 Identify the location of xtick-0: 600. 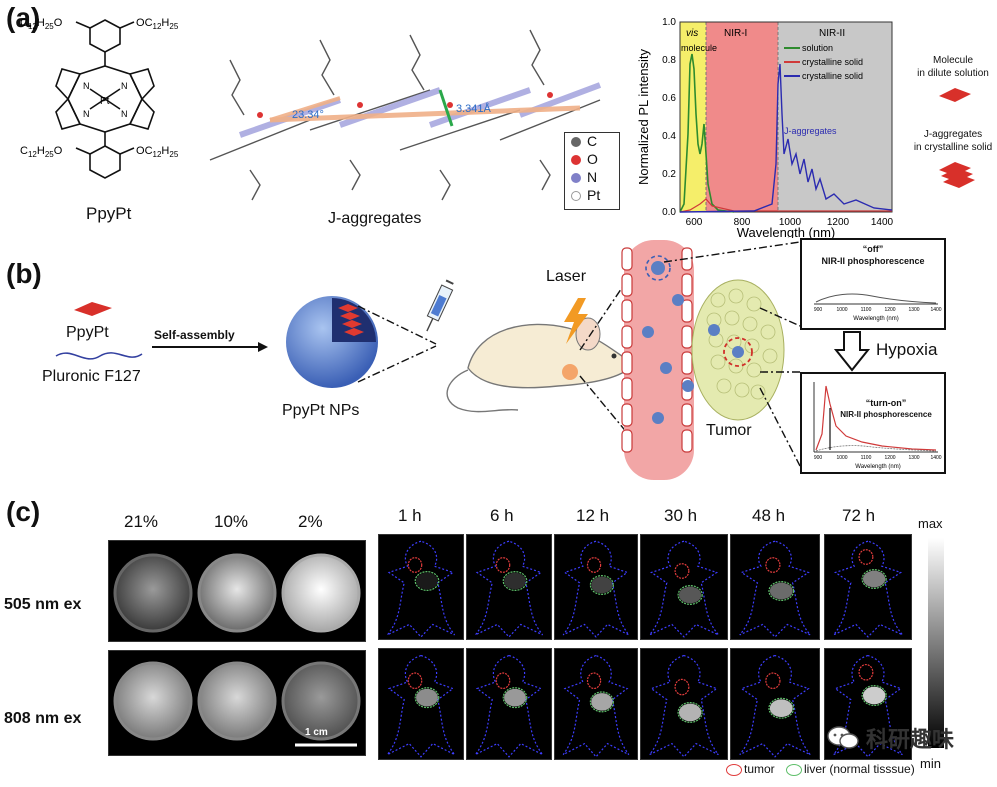
(694, 222).